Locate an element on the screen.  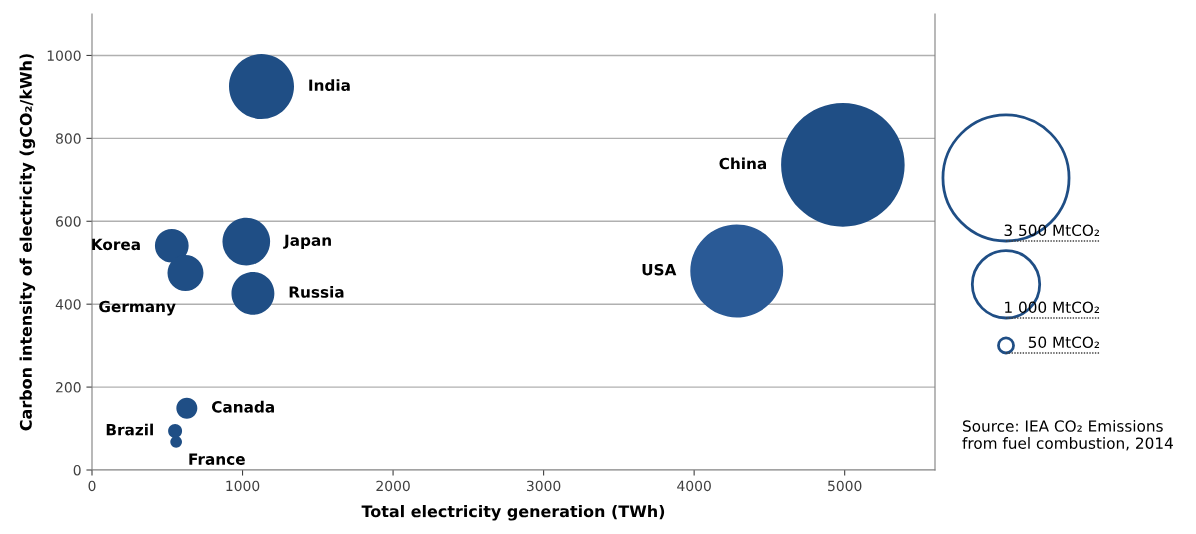
y-tick-label: 1000 is located at coordinates (64, 55).